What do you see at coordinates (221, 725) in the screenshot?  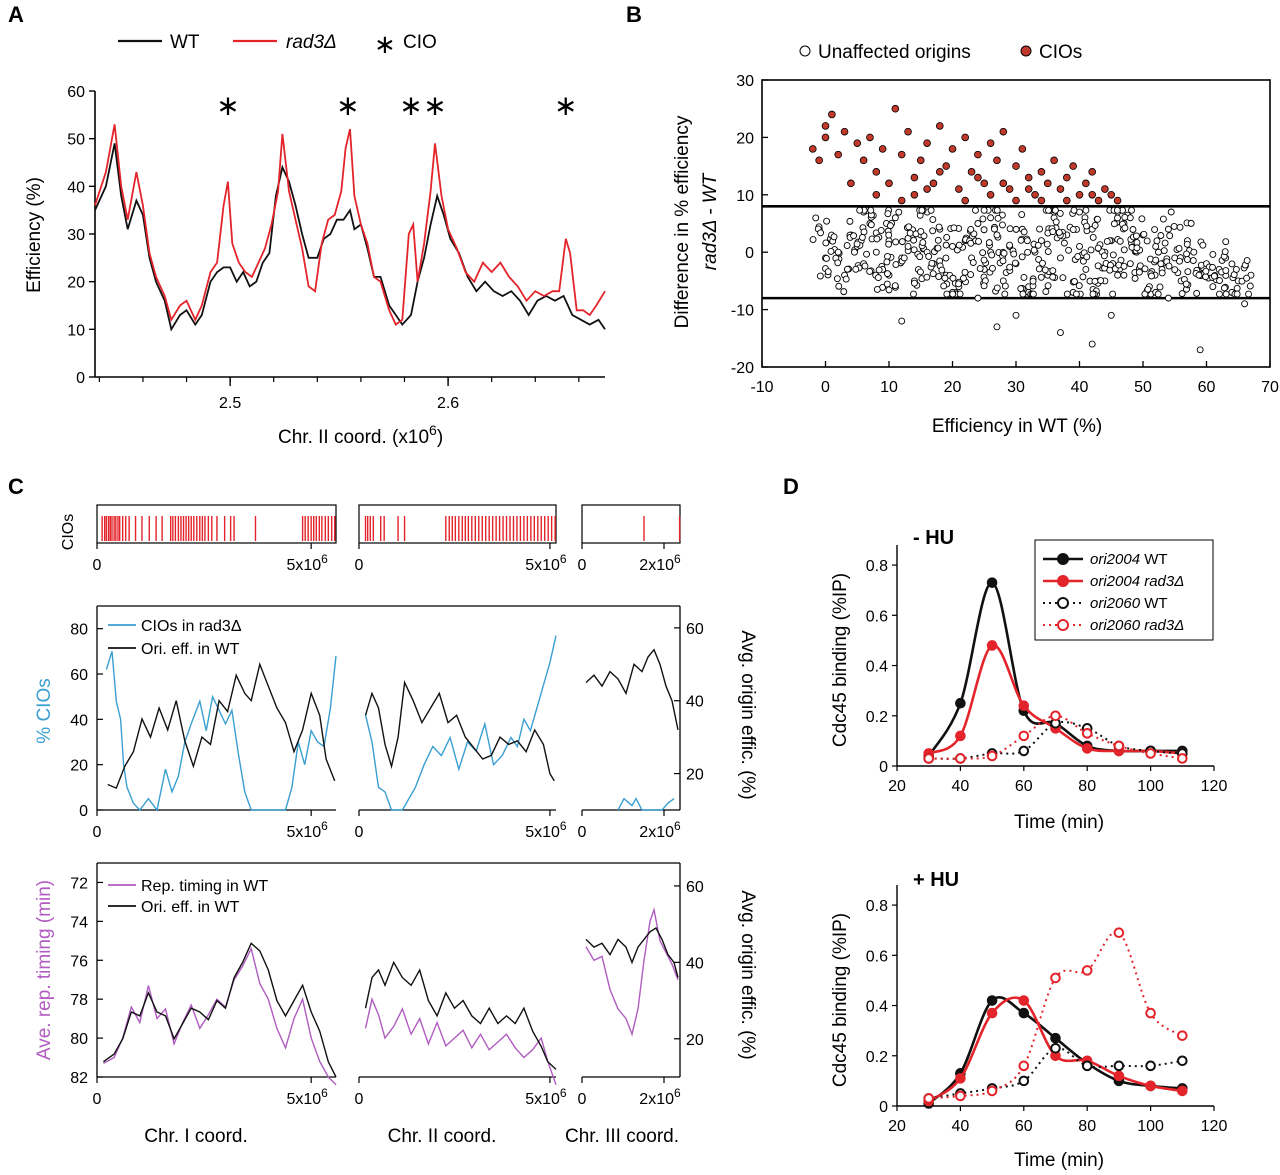 I see `c-top-ori-series` at bounding box center [221, 725].